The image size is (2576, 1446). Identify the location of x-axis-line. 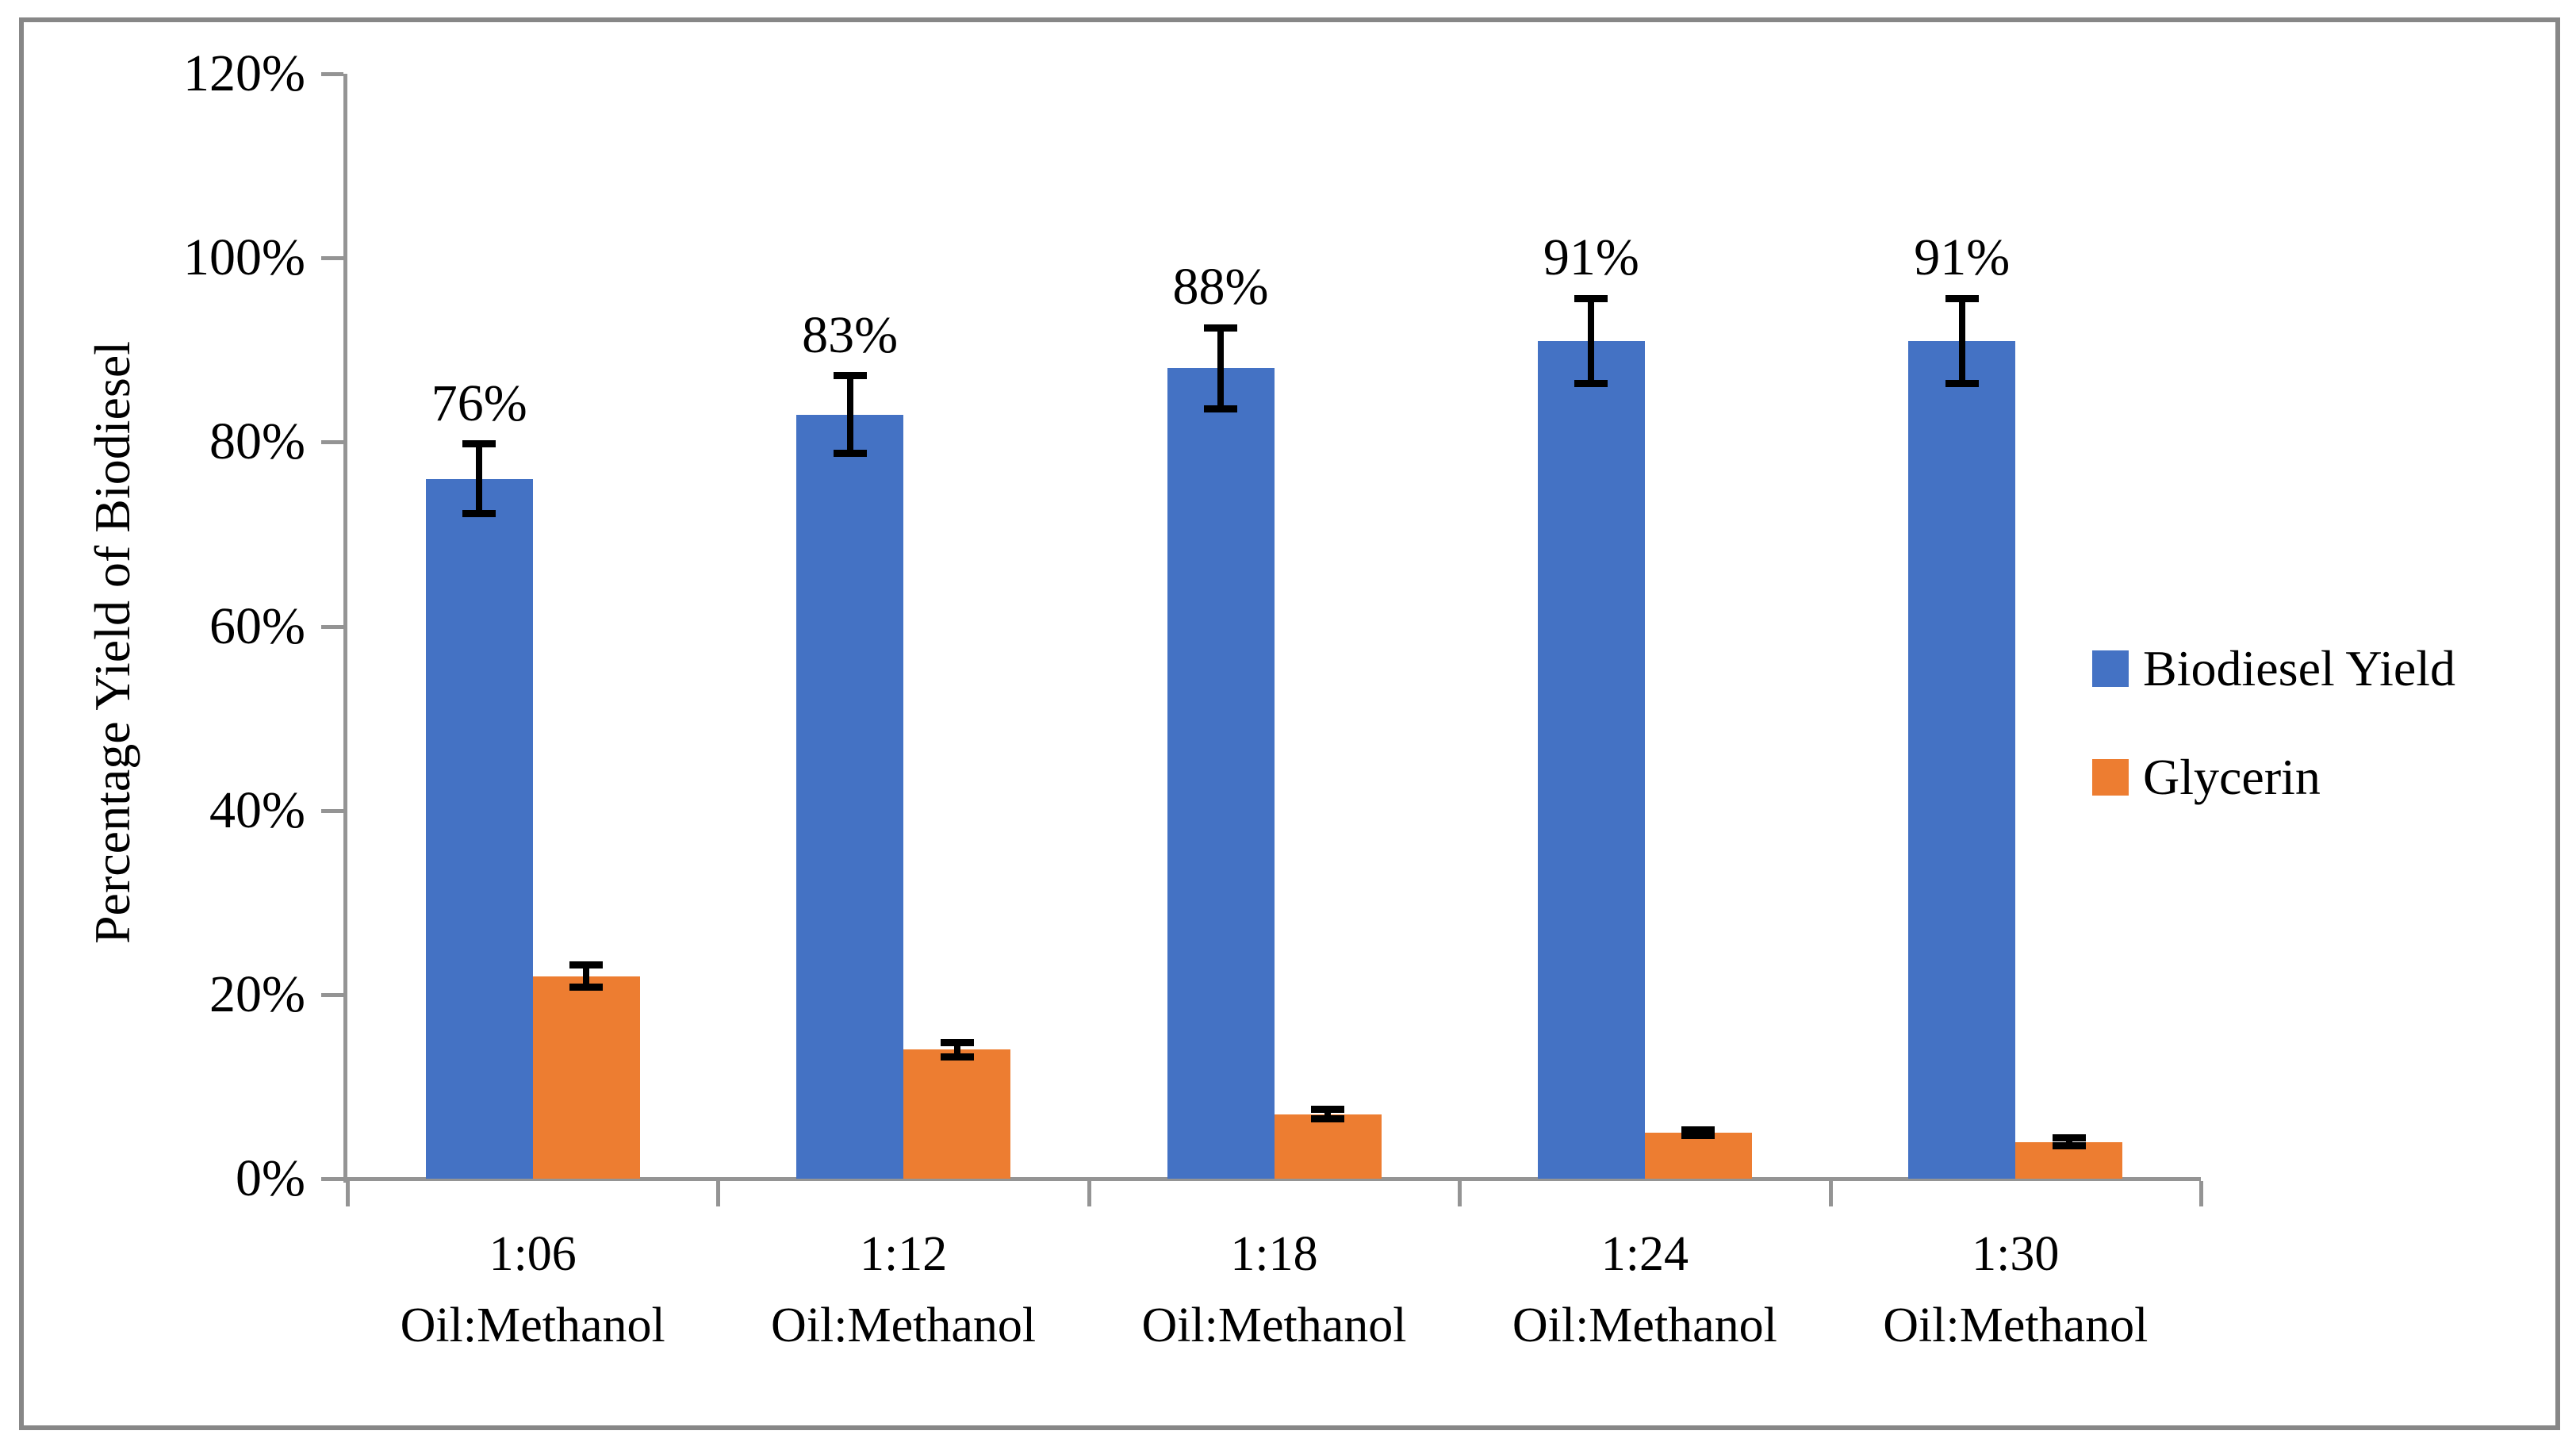
(1274, 1179).